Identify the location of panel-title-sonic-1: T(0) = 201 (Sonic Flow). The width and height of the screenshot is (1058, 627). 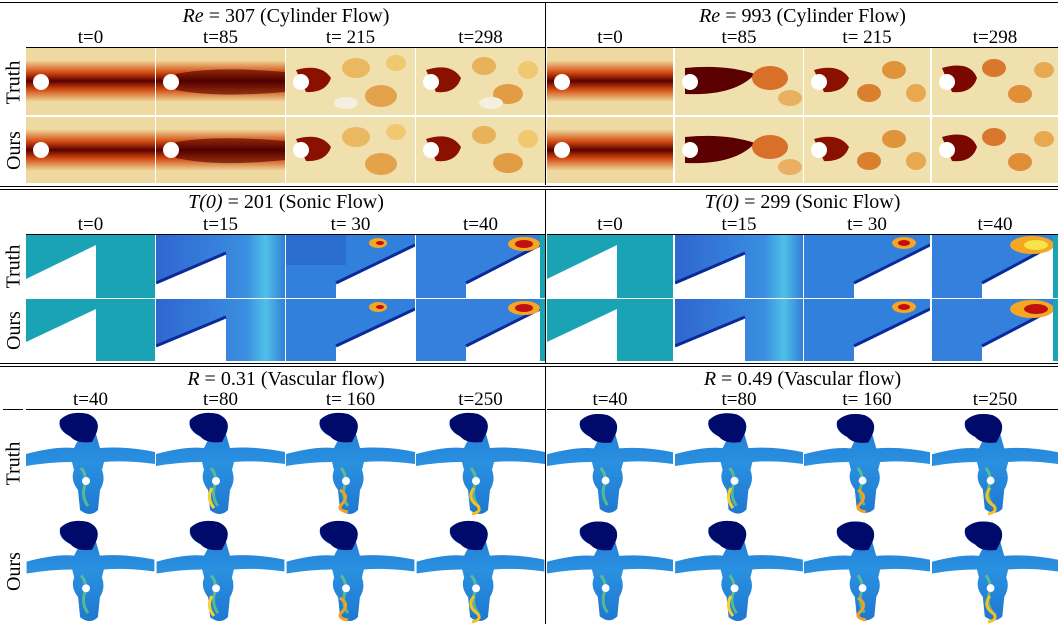
(286, 202).